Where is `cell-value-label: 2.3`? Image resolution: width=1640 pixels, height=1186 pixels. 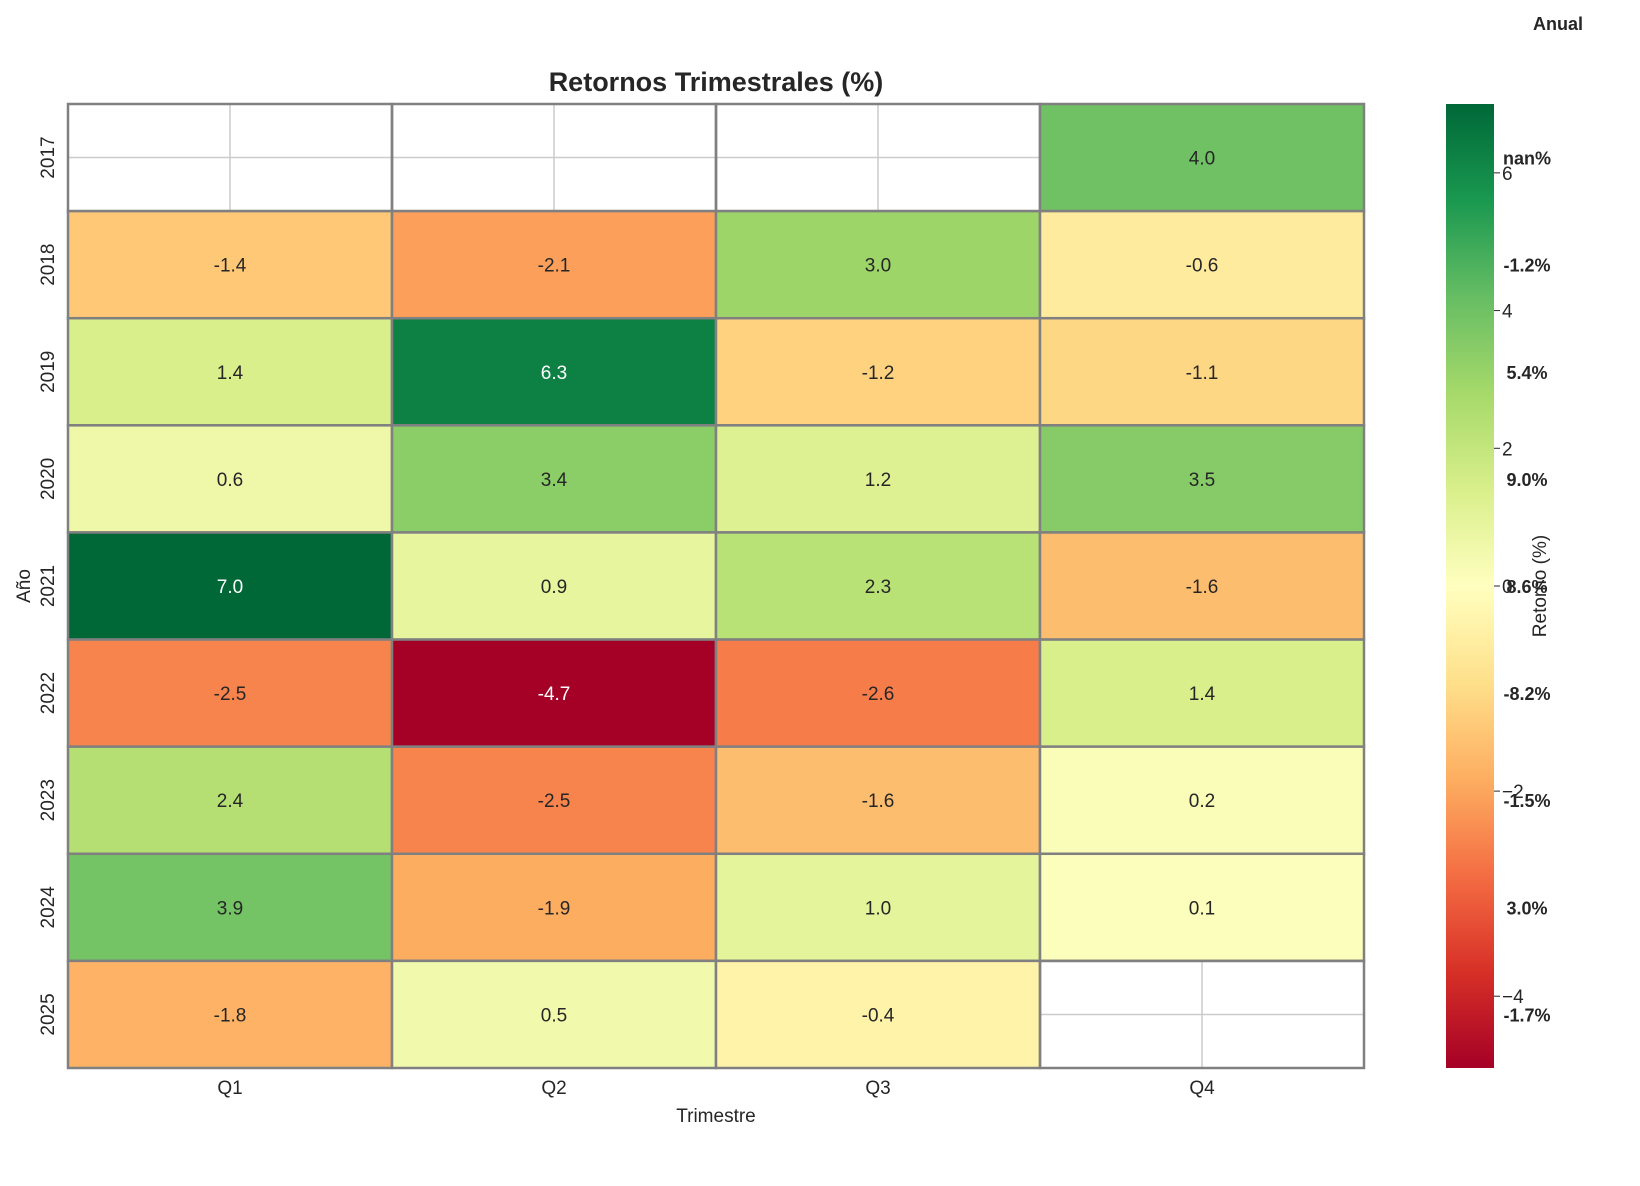
cell-value-label: 2.3 is located at coordinates (878, 587).